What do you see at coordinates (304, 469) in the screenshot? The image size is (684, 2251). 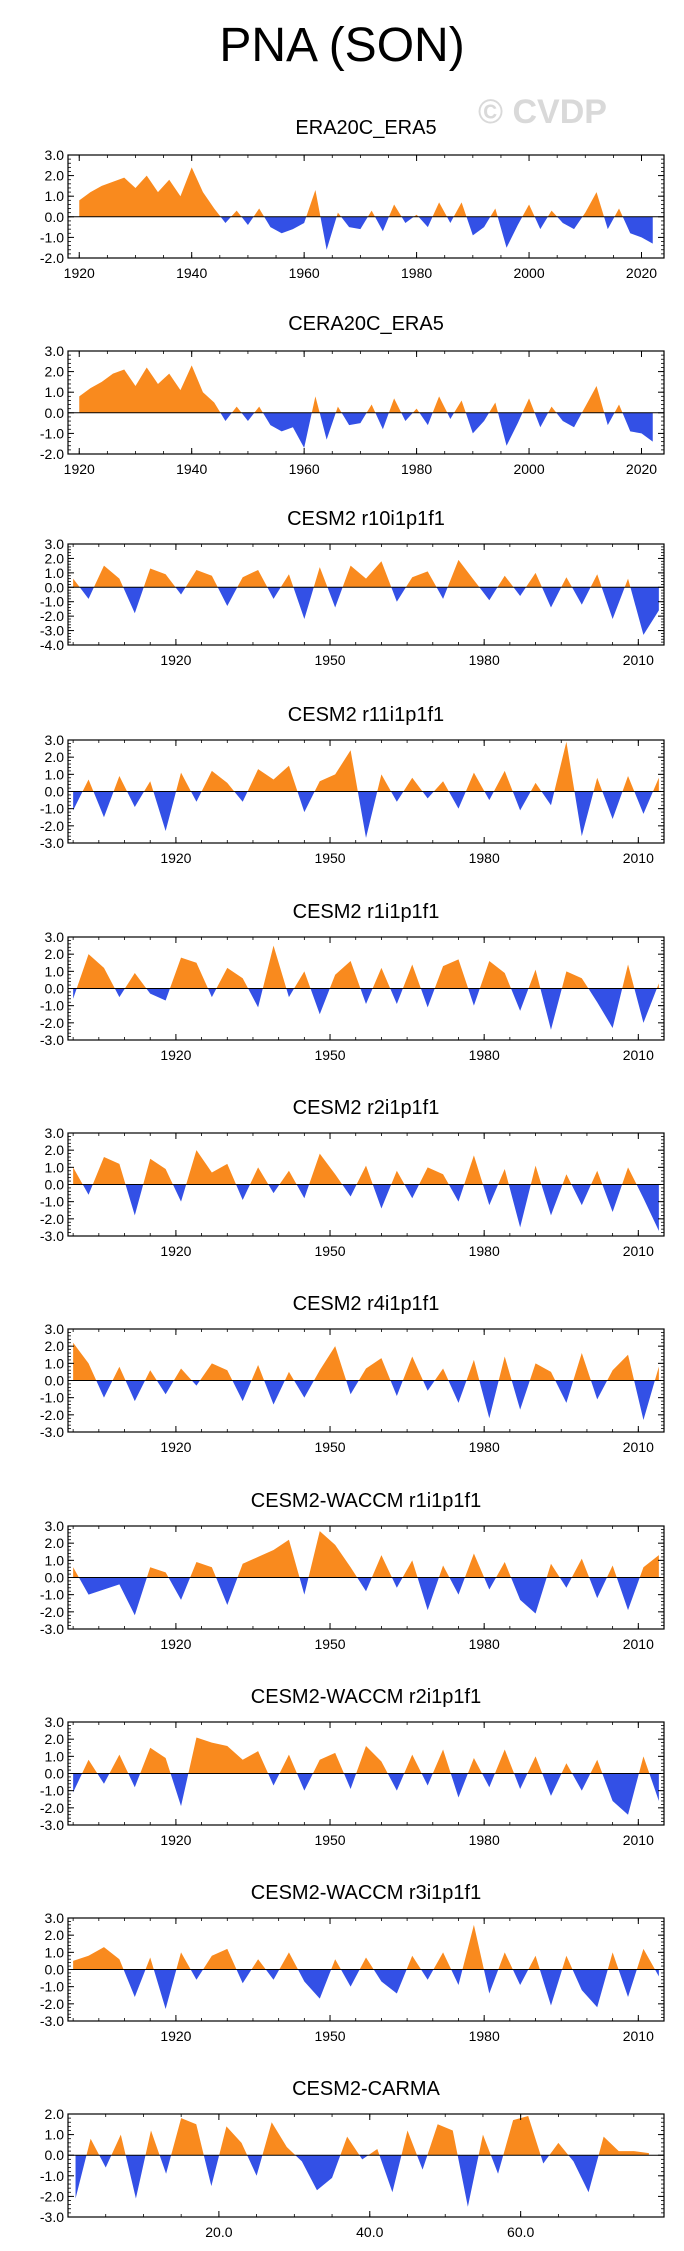 I see `x-tick-label: 1960` at bounding box center [304, 469].